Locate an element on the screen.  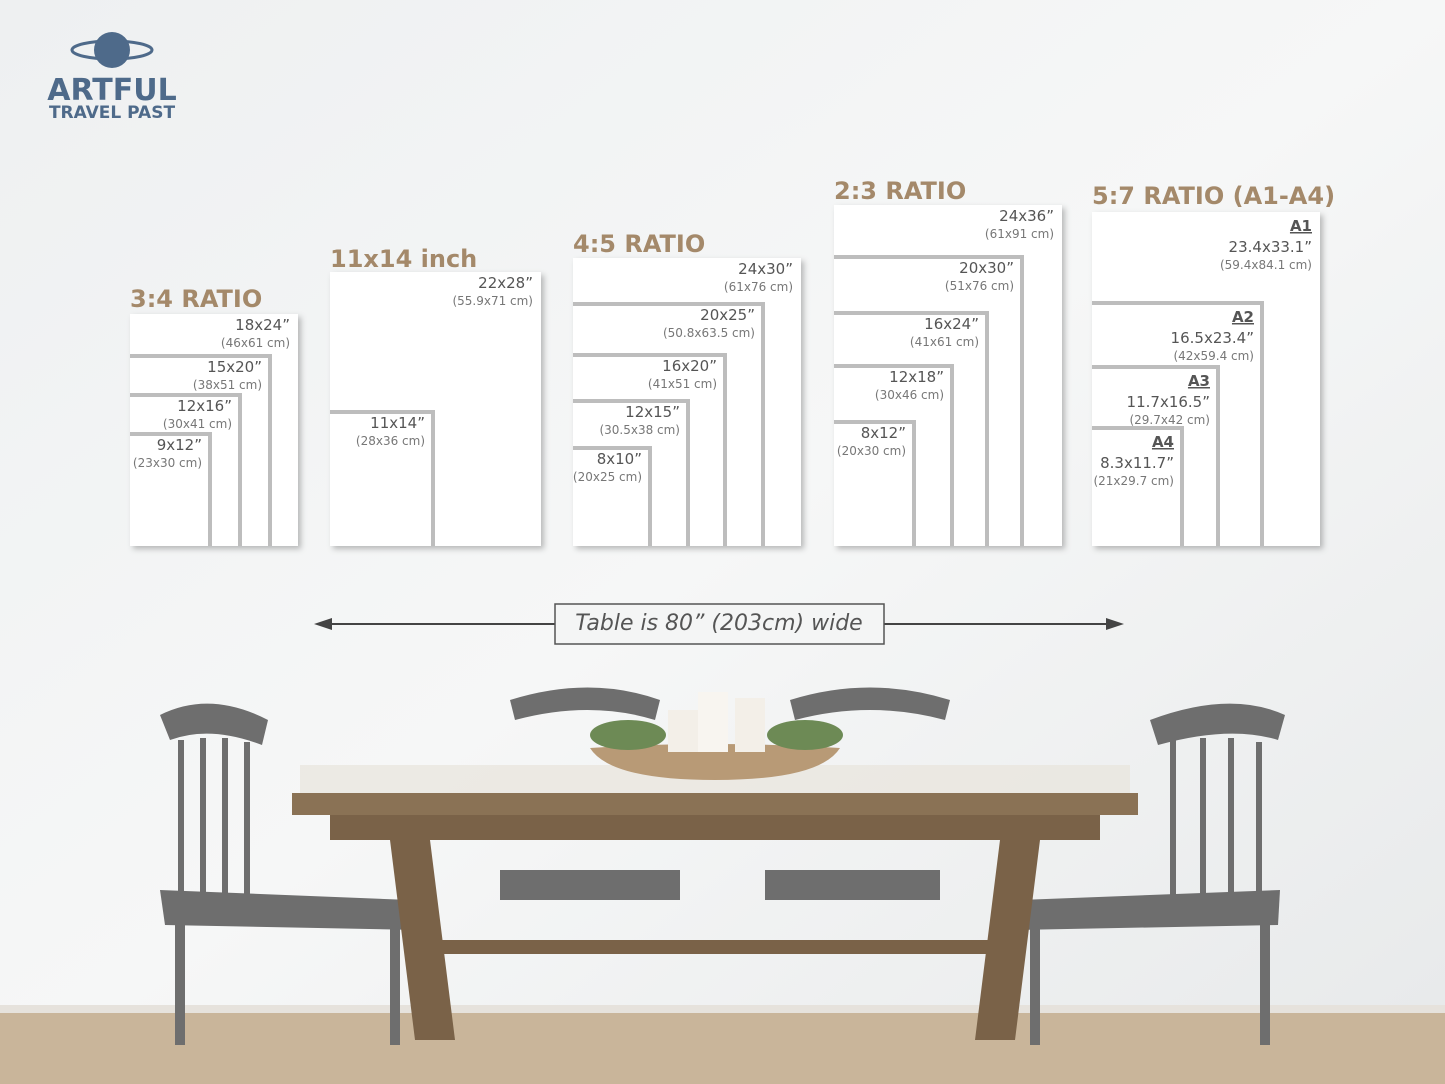
group-title: 4:5 RATIO is located at coordinates (639, 244).